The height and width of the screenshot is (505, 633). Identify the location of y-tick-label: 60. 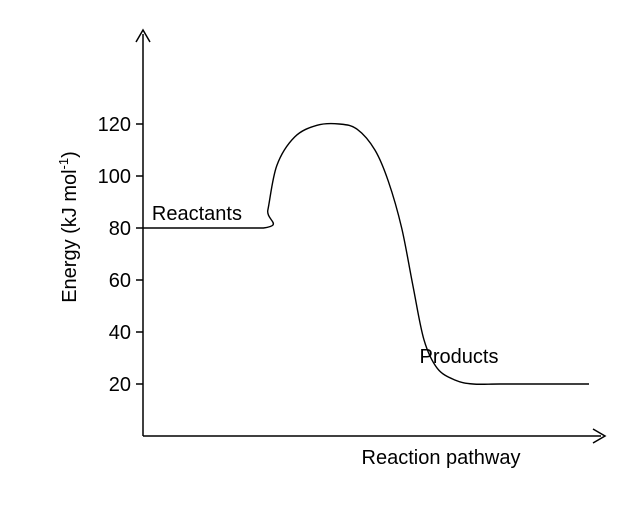
(120, 281).